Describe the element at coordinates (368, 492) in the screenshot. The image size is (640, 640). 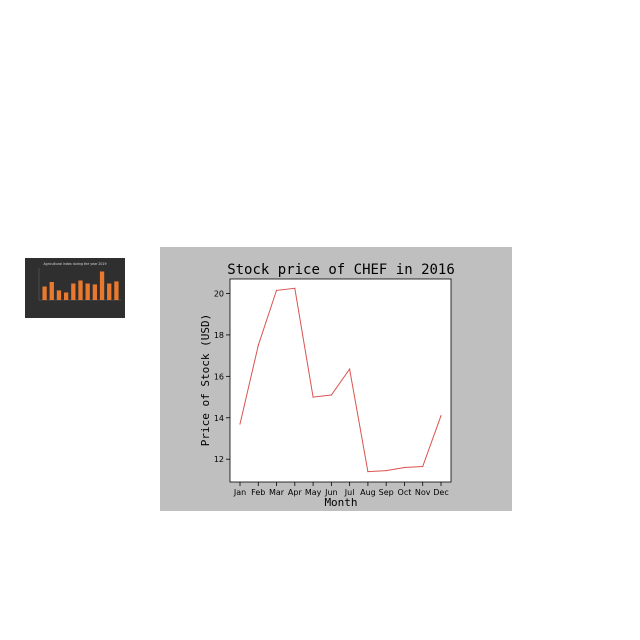
I see `x-tick-label: Aug` at that location.